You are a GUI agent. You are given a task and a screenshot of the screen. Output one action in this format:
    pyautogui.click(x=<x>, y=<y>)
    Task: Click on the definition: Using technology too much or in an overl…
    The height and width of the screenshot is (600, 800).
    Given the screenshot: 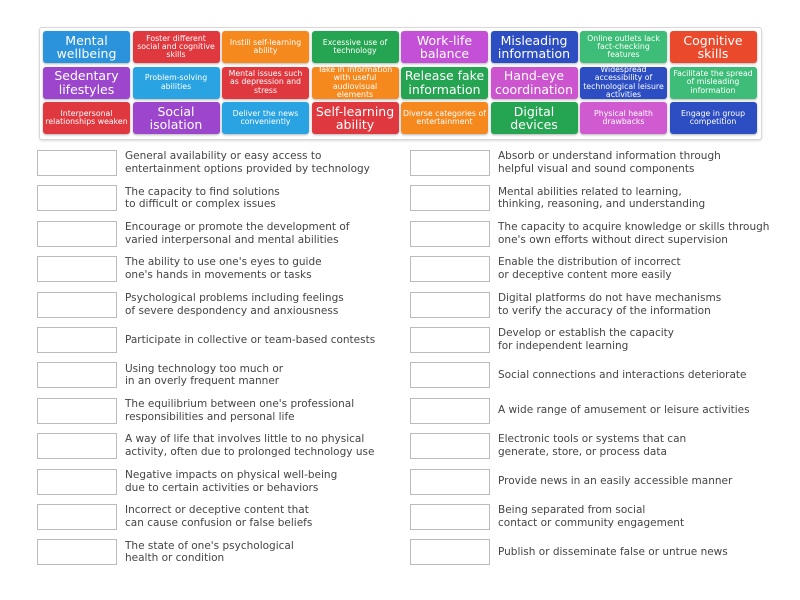 What is the action you would take?
    pyautogui.click(x=204, y=375)
    